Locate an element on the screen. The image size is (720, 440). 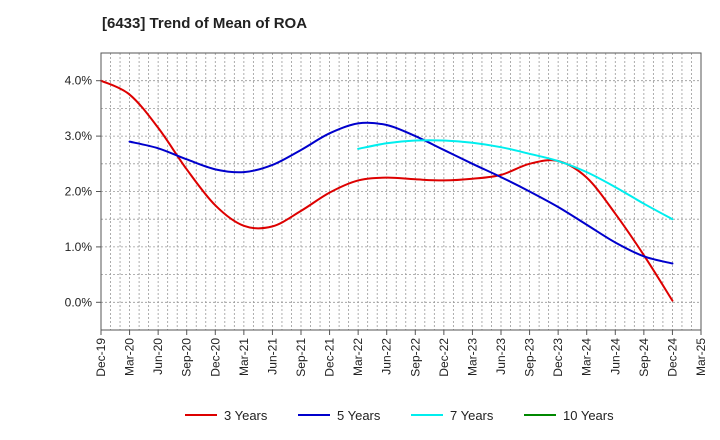
x-tick-label: Mar-25 is located at coordinates (701, 357).